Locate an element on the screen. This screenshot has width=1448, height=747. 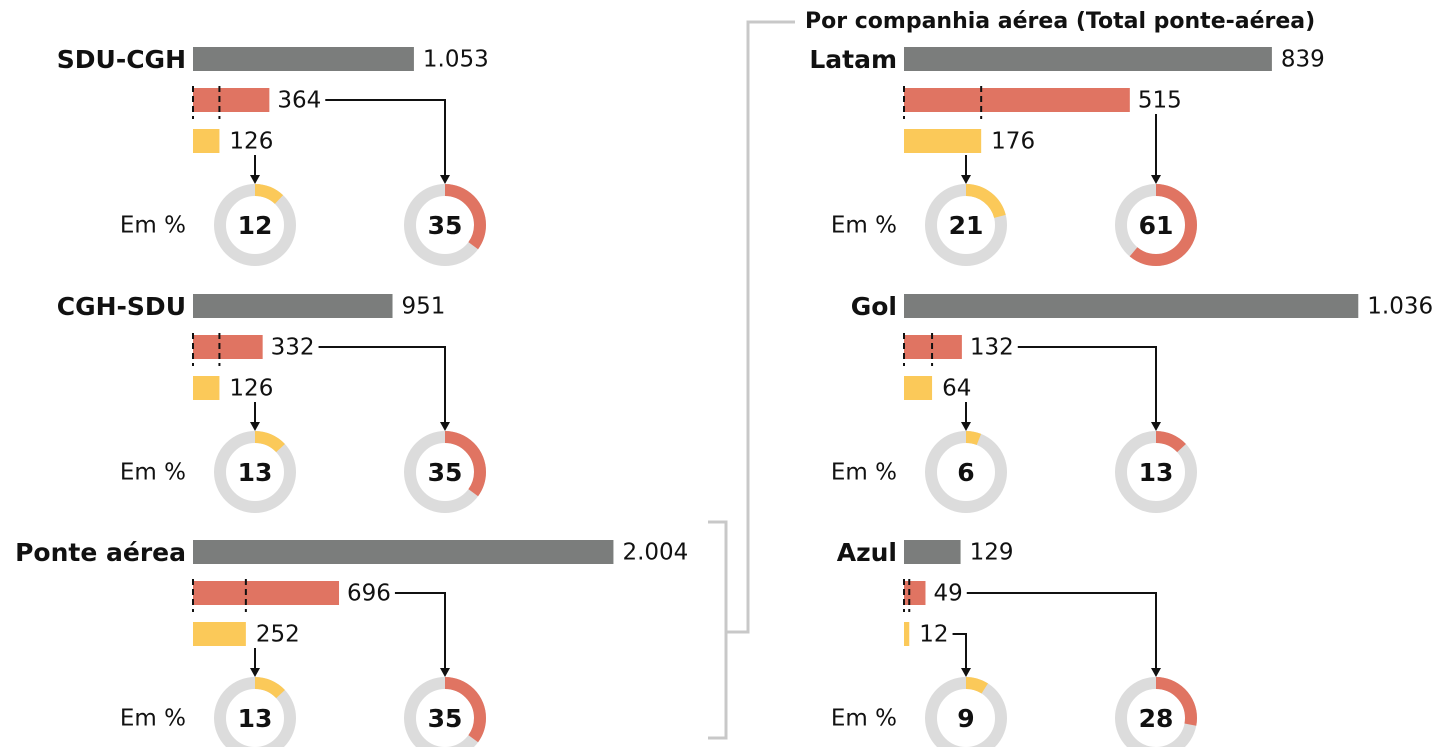
donut-value: 9 is located at coordinates (965, 718).